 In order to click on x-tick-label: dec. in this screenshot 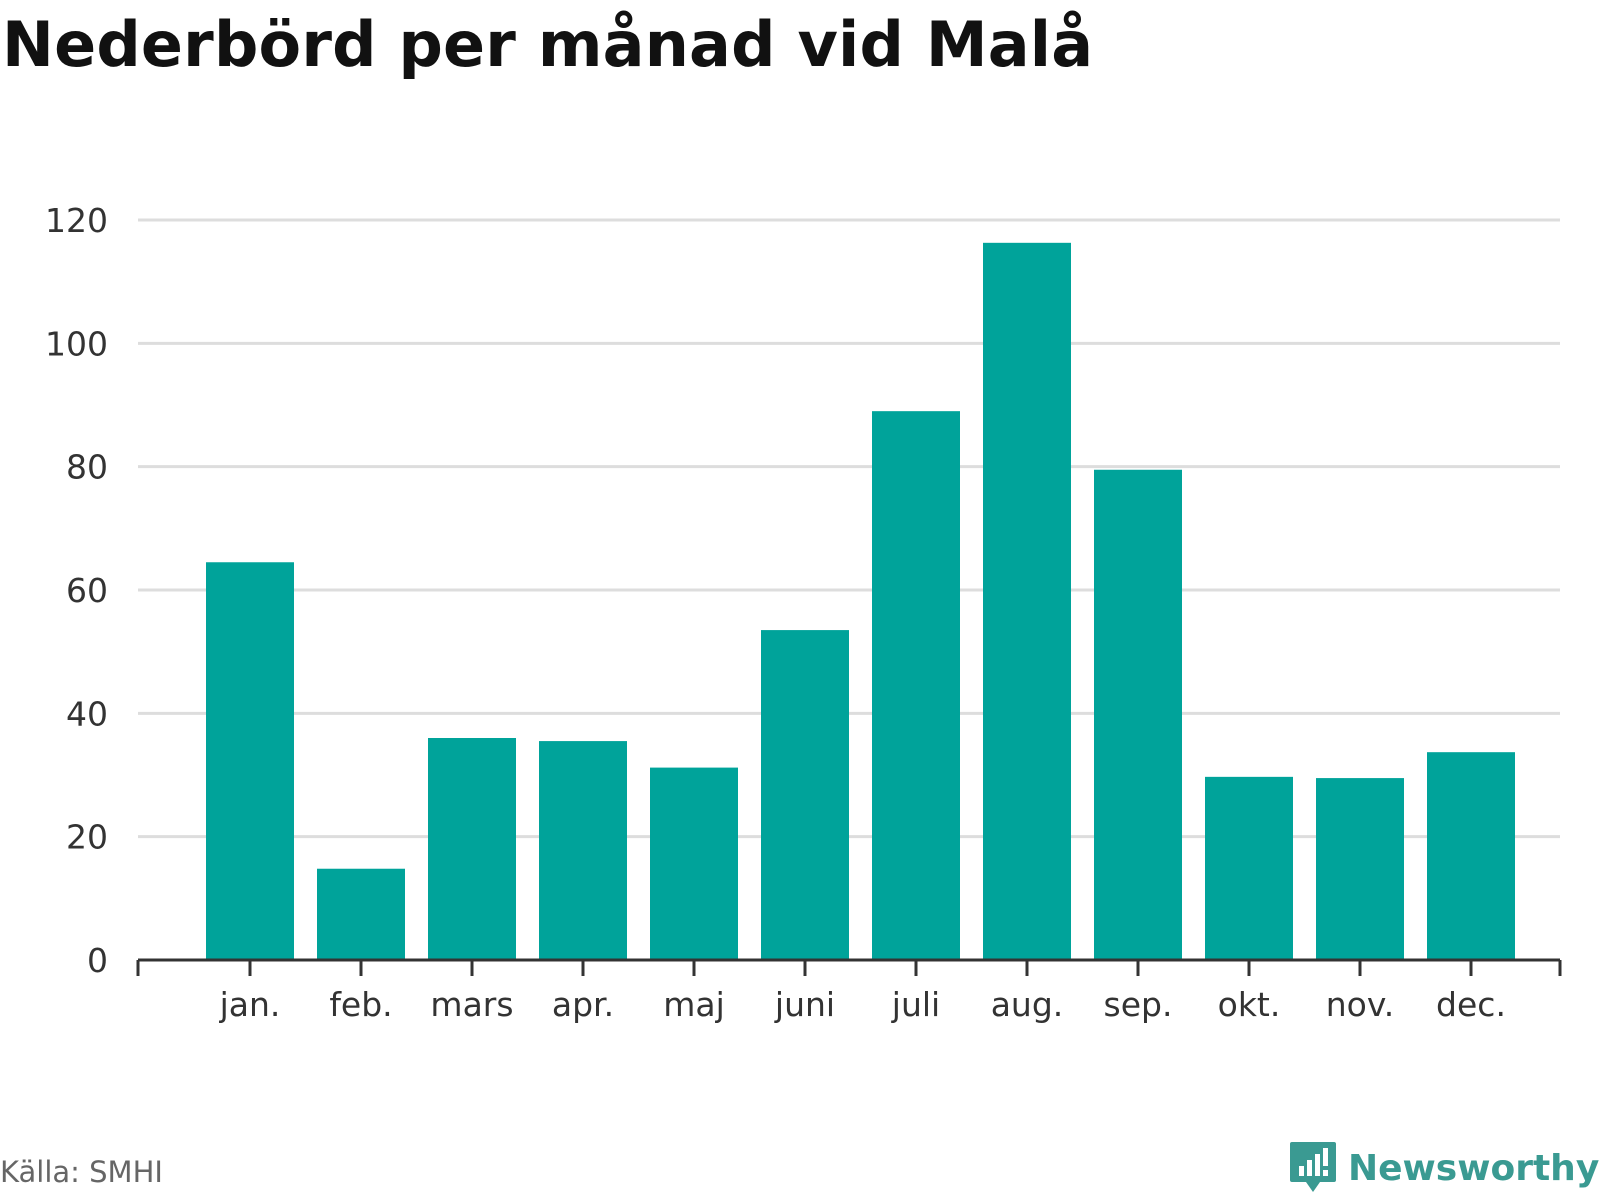, I will do `click(1471, 1004)`.